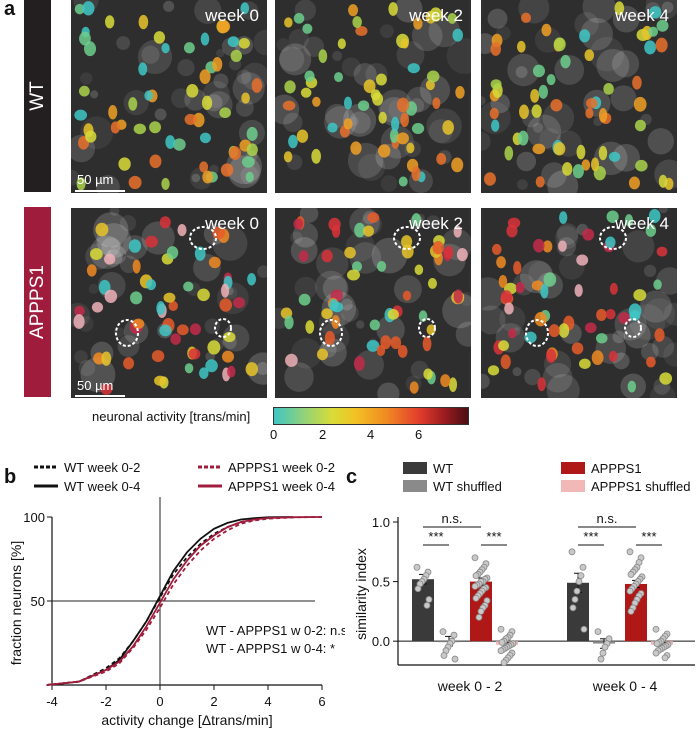 The image size is (699, 735). I want to click on scale-bar, so click(100, 396).